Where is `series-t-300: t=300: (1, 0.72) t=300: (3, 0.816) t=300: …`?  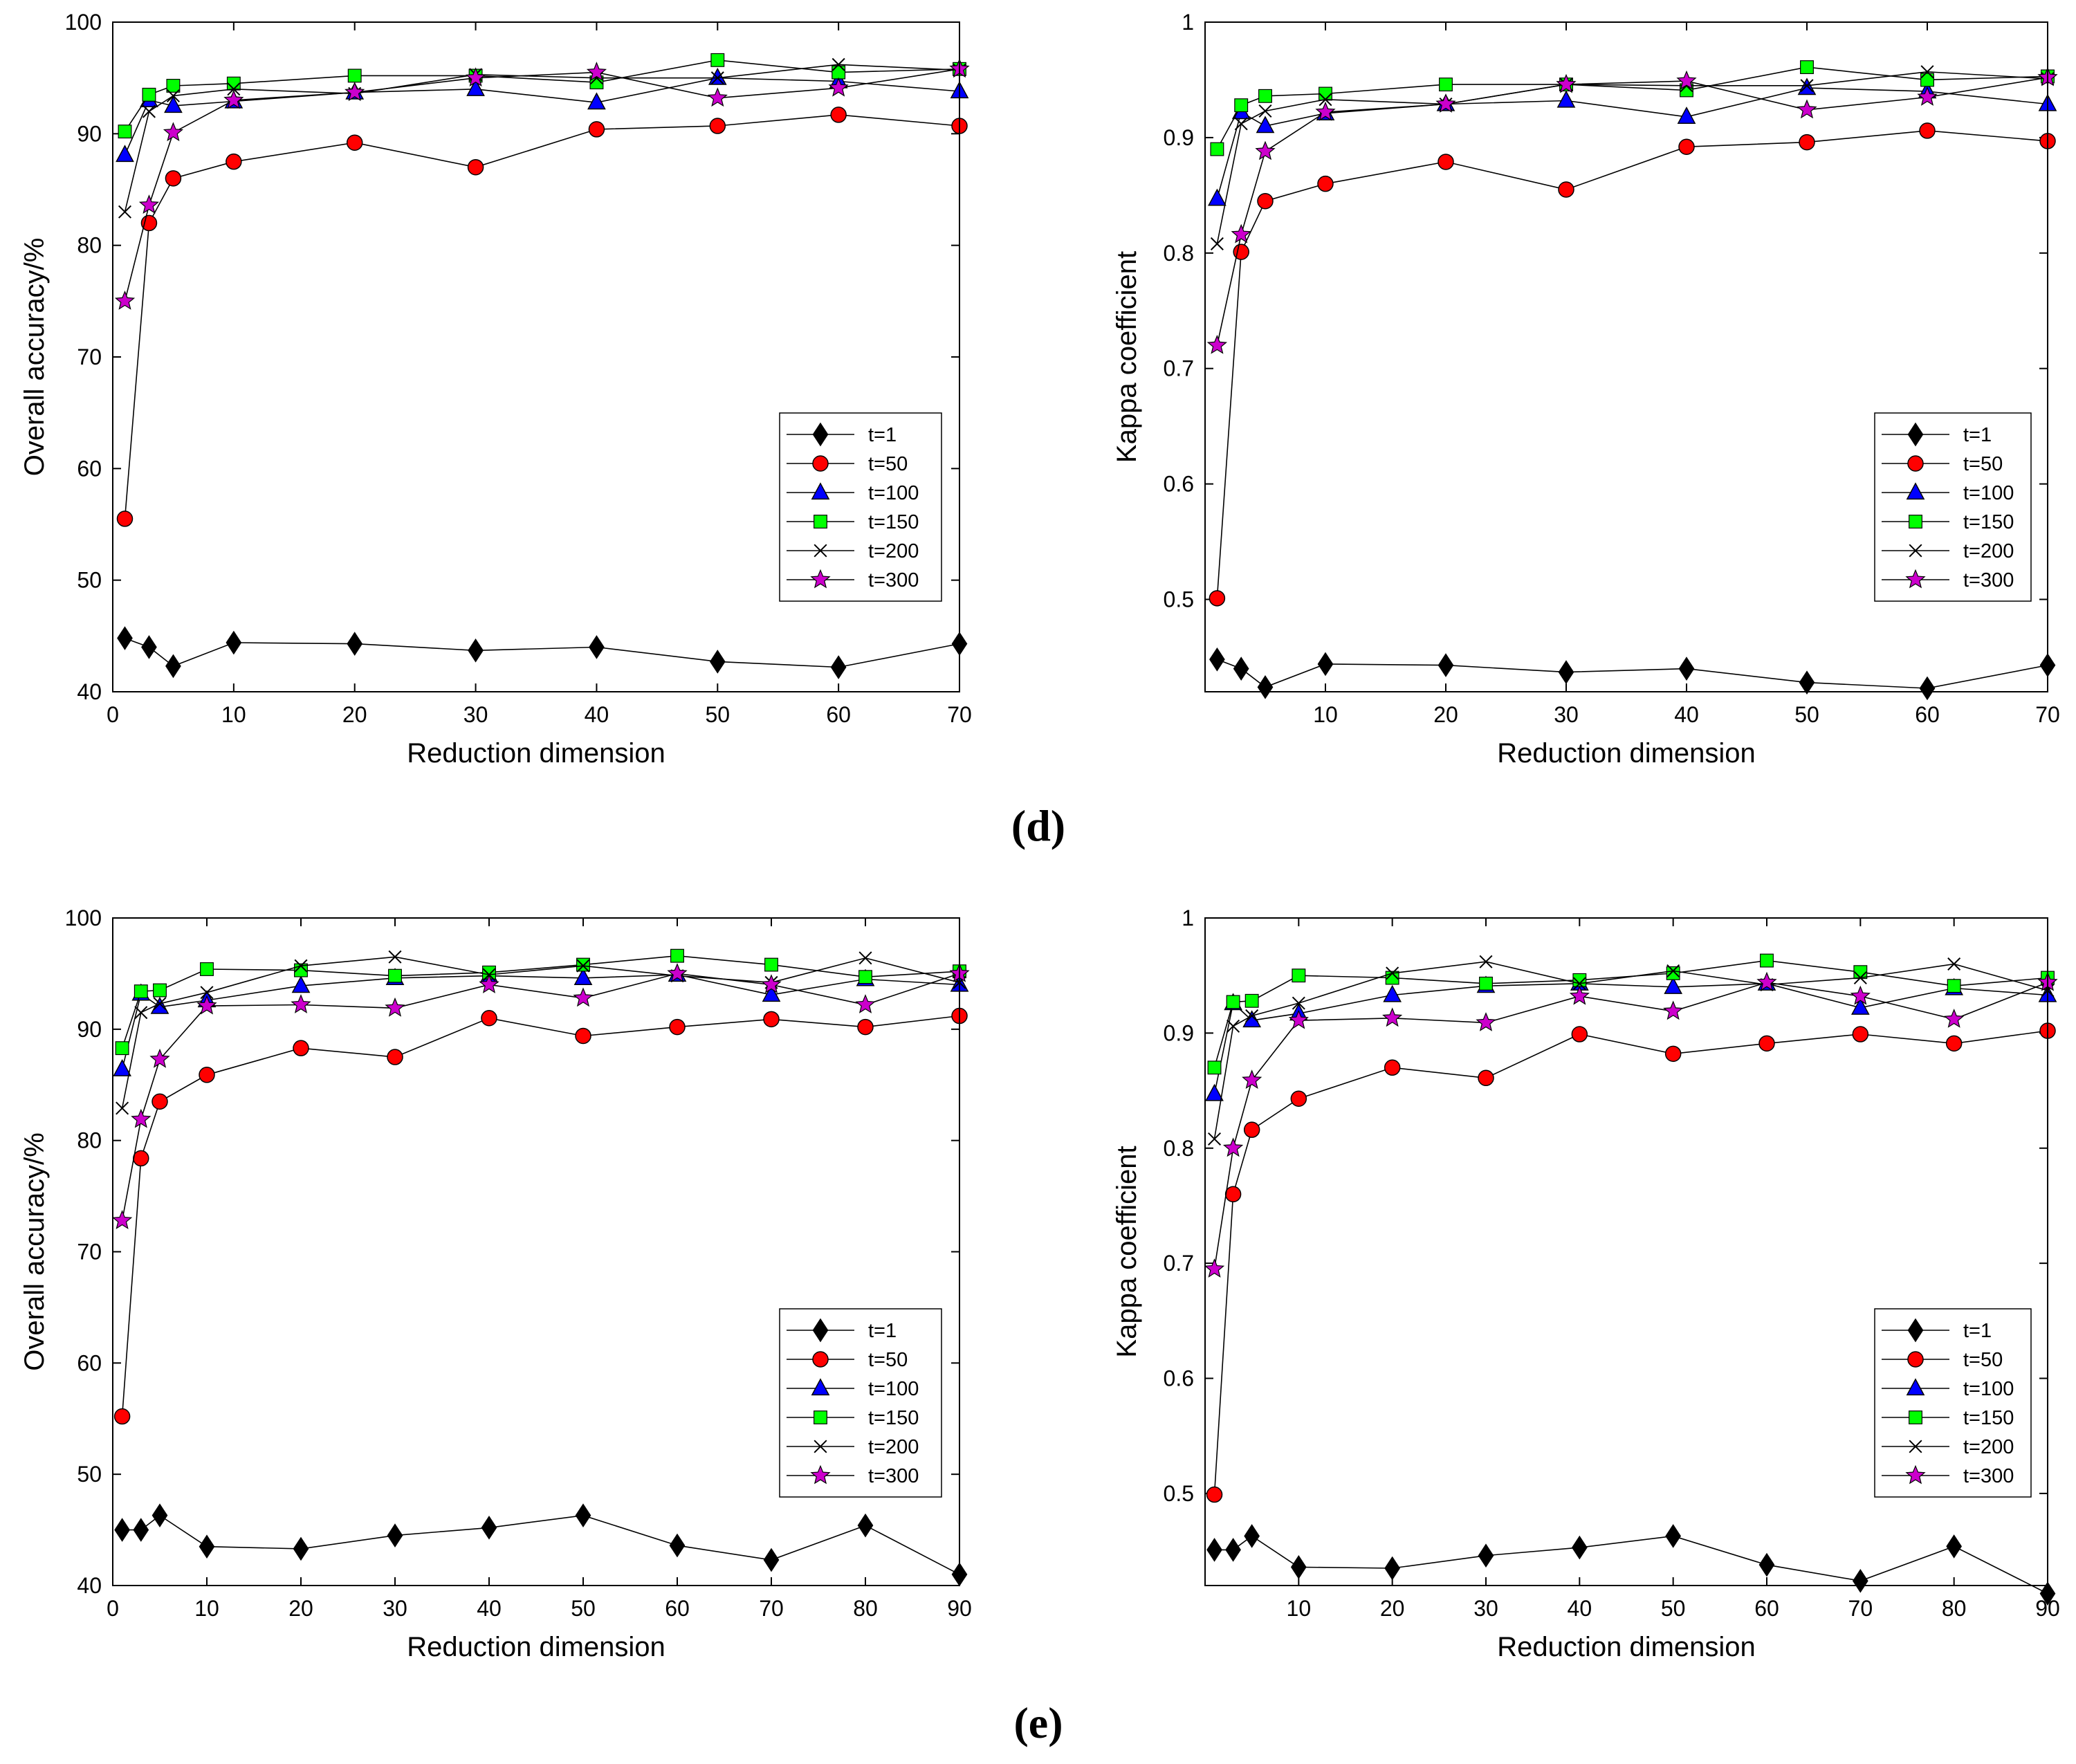 series-t-300: t=300: (1, 0.72) t=300: (3, 0.816) t=300: … is located at coordinates (1632, 210).